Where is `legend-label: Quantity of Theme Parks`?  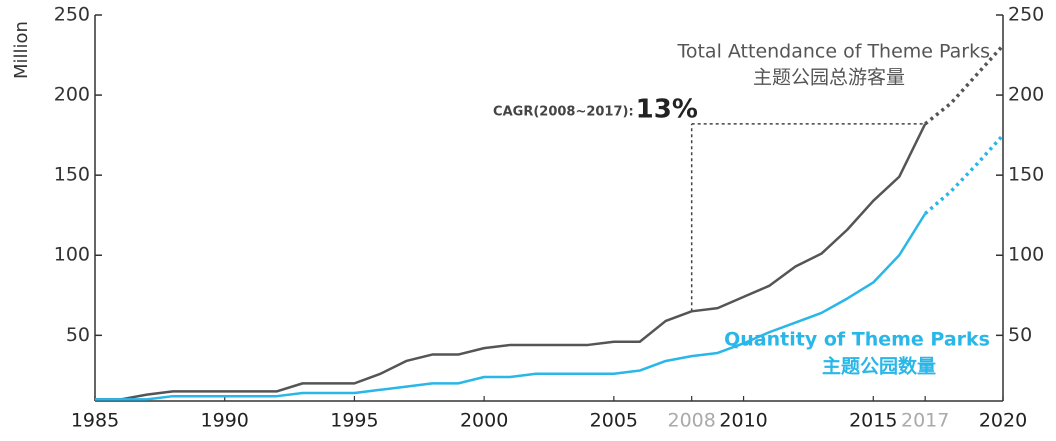
legend-label: Quantity of Theme Parks is located at coordinates (857, 340).